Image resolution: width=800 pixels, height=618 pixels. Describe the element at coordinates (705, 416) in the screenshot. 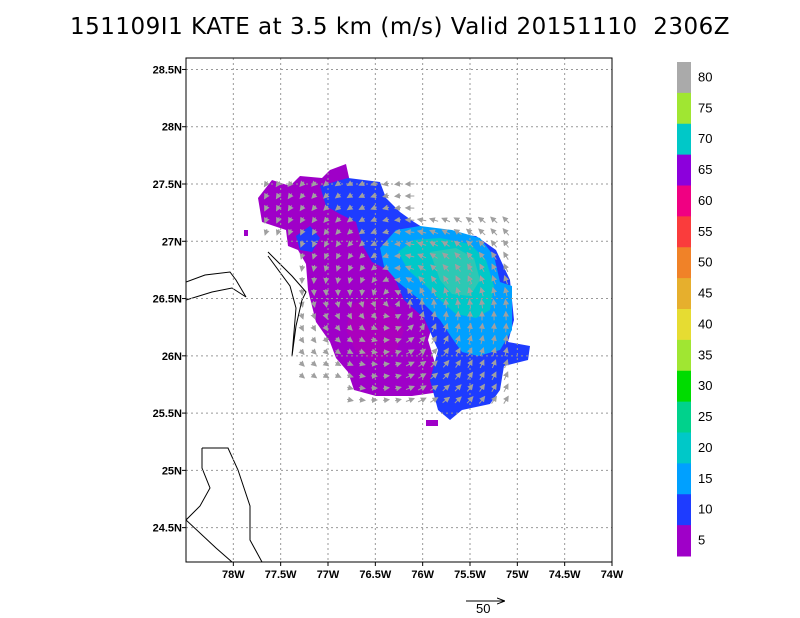

I see `colorbar-label: 25` at that location.